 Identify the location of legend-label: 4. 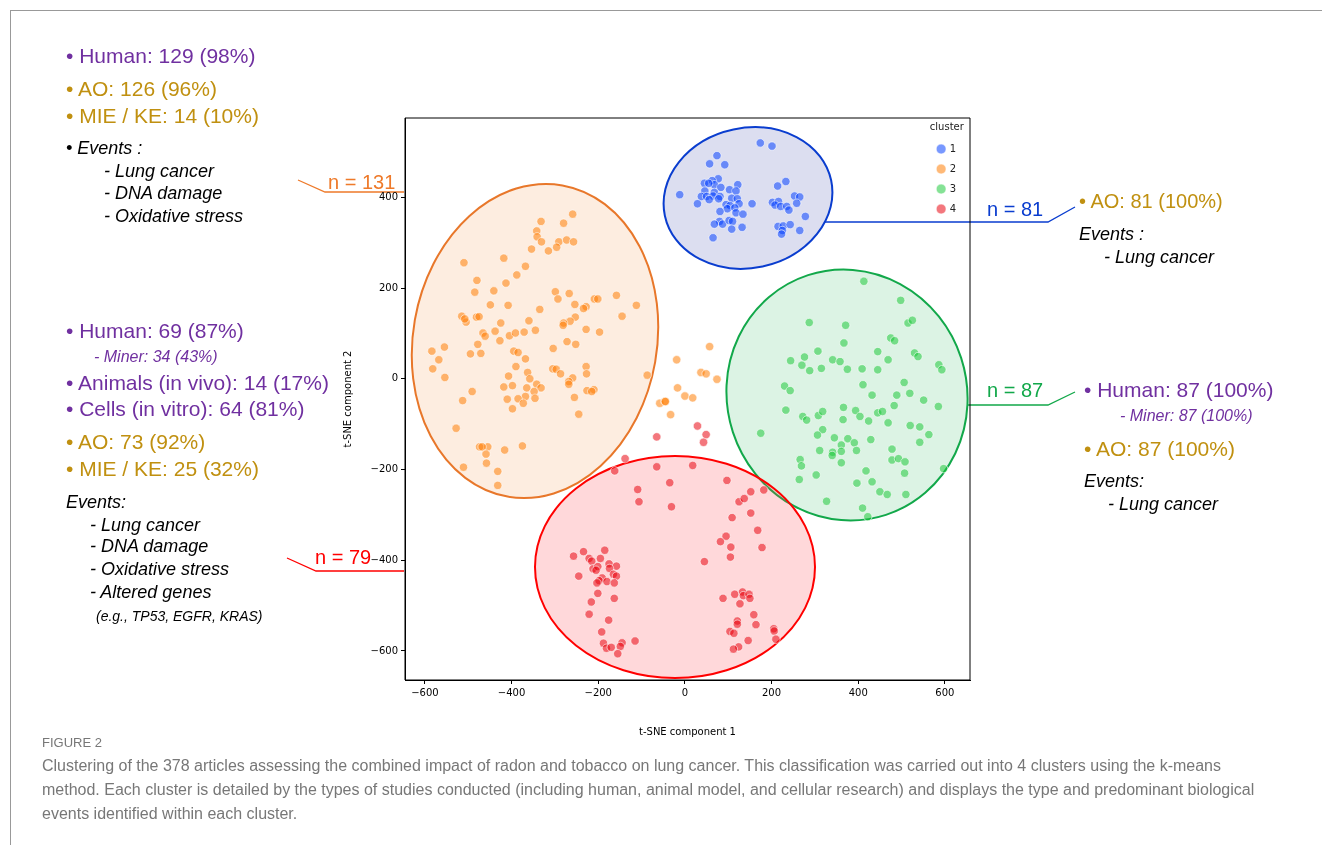
(953, 208).